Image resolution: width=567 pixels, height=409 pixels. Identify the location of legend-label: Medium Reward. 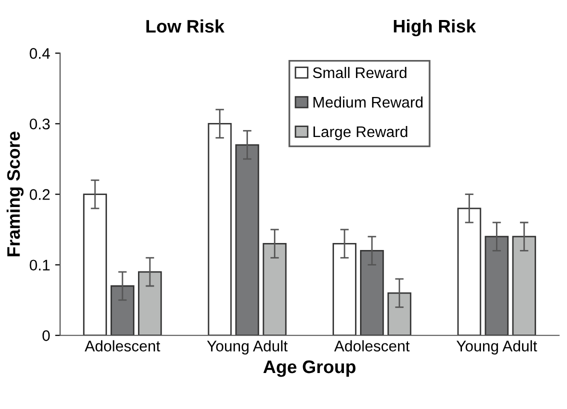
(368, 102).